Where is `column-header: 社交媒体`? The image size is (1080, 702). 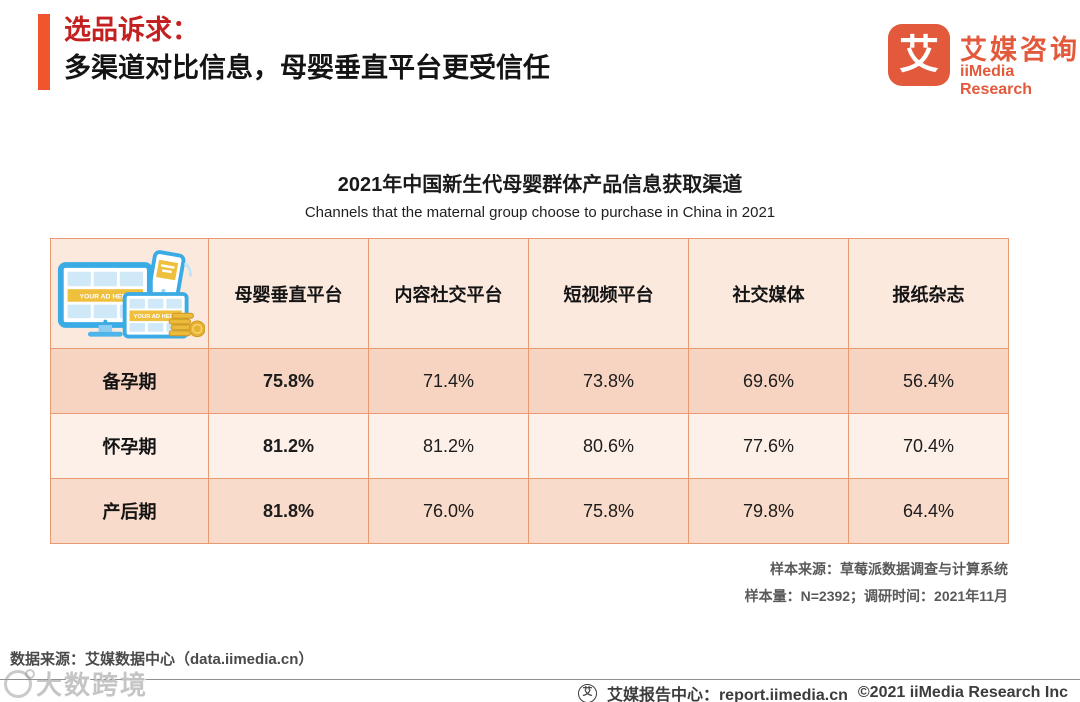 column-header: 社交媒体 is located at coordinates (768, 293).